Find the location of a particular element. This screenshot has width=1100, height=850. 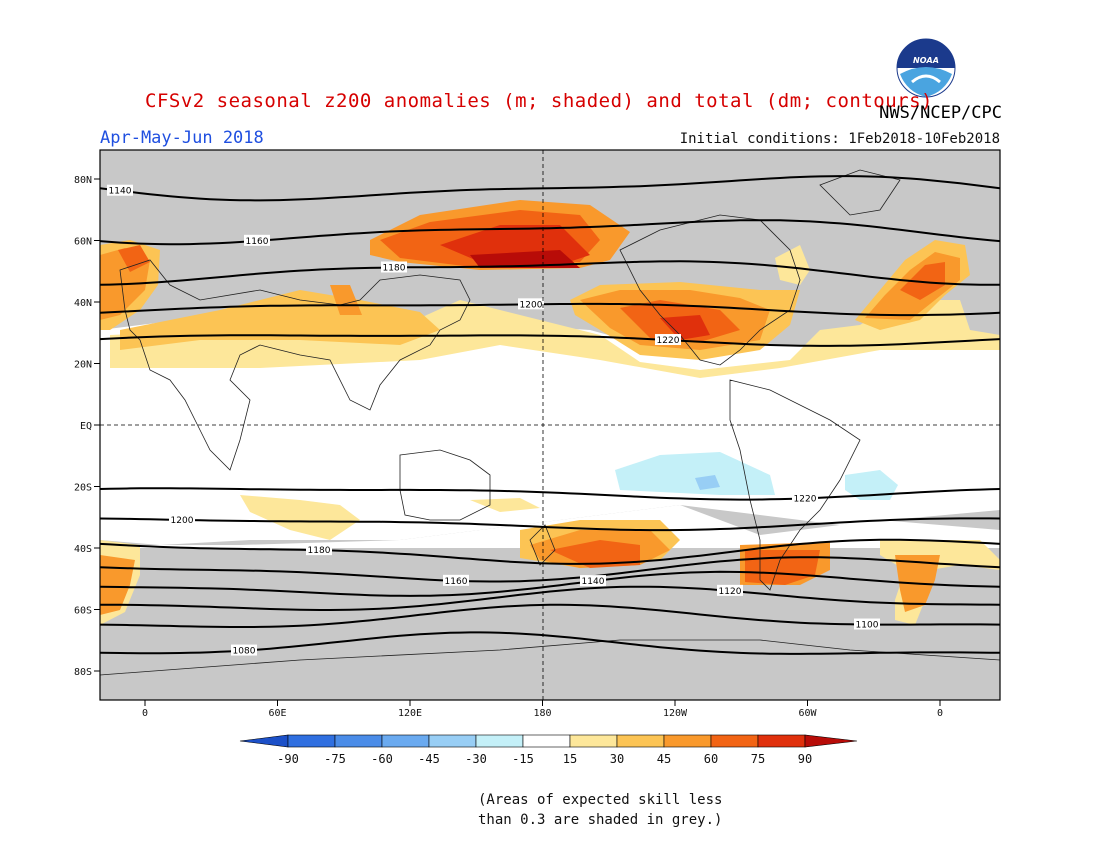

colorbar: -90 -75 -60 -45 -30 -15 15 30 45 60 75 90 is located at coordinates (548, 750).